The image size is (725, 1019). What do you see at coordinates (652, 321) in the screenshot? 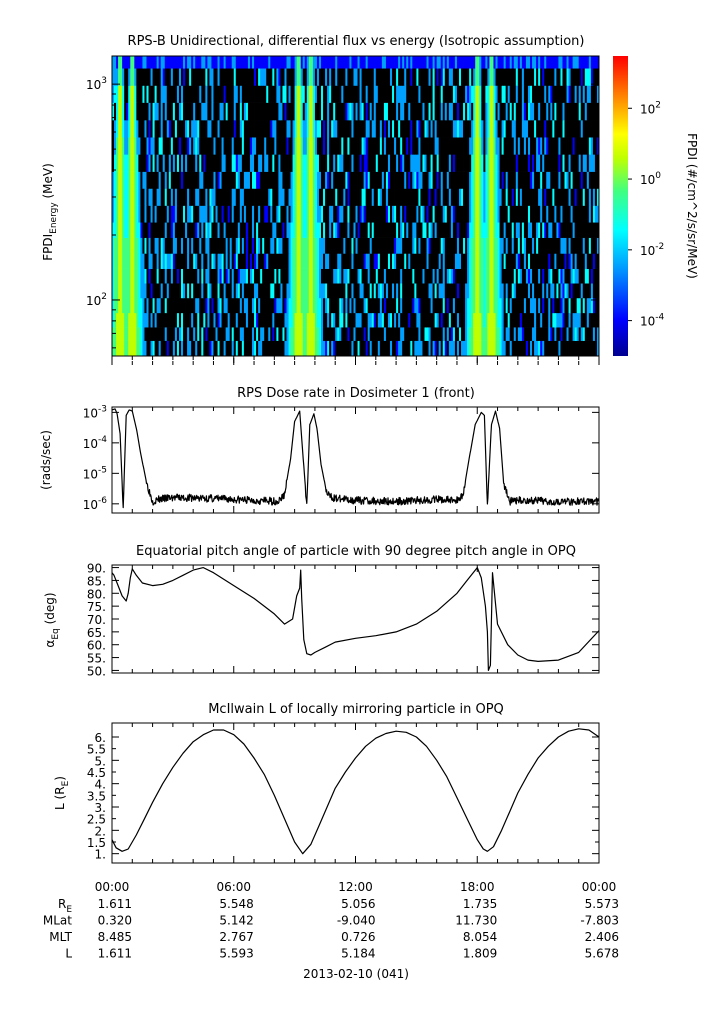
I see `colorbar-tick-label: 10-4` at bounding box center [652, 321].